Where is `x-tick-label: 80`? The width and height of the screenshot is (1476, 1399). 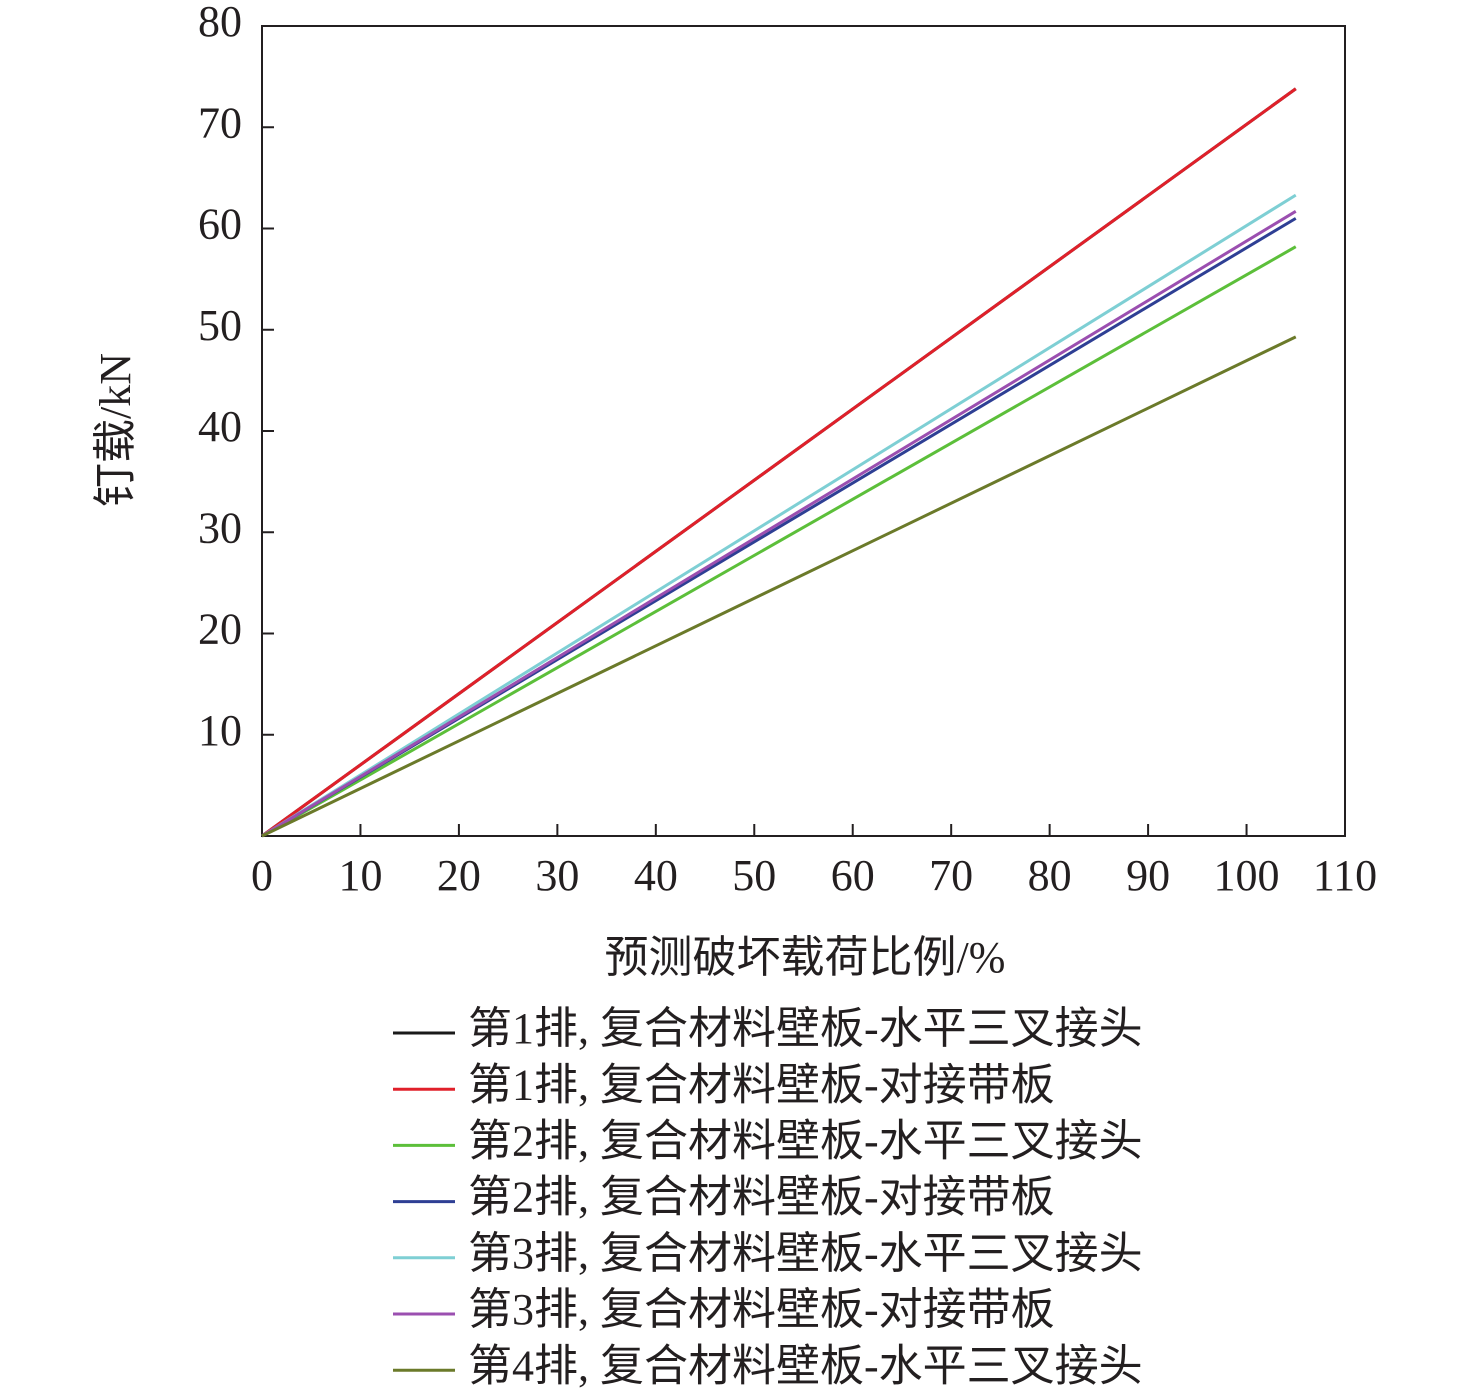 x-tick-label: 80 is located at coordinates (1050, 875).